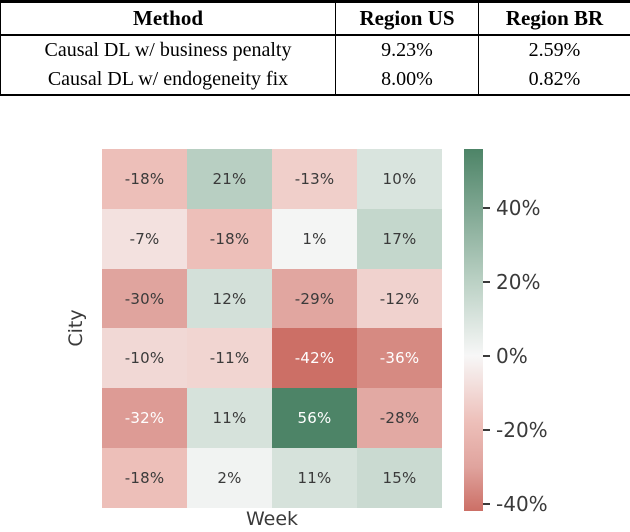 The image size is (630, 532). What do you see at coordinates (144, 238) in the screenshot?
I see `heatmap-cell-r2c1: -7%` at bounding box center [144, 238].